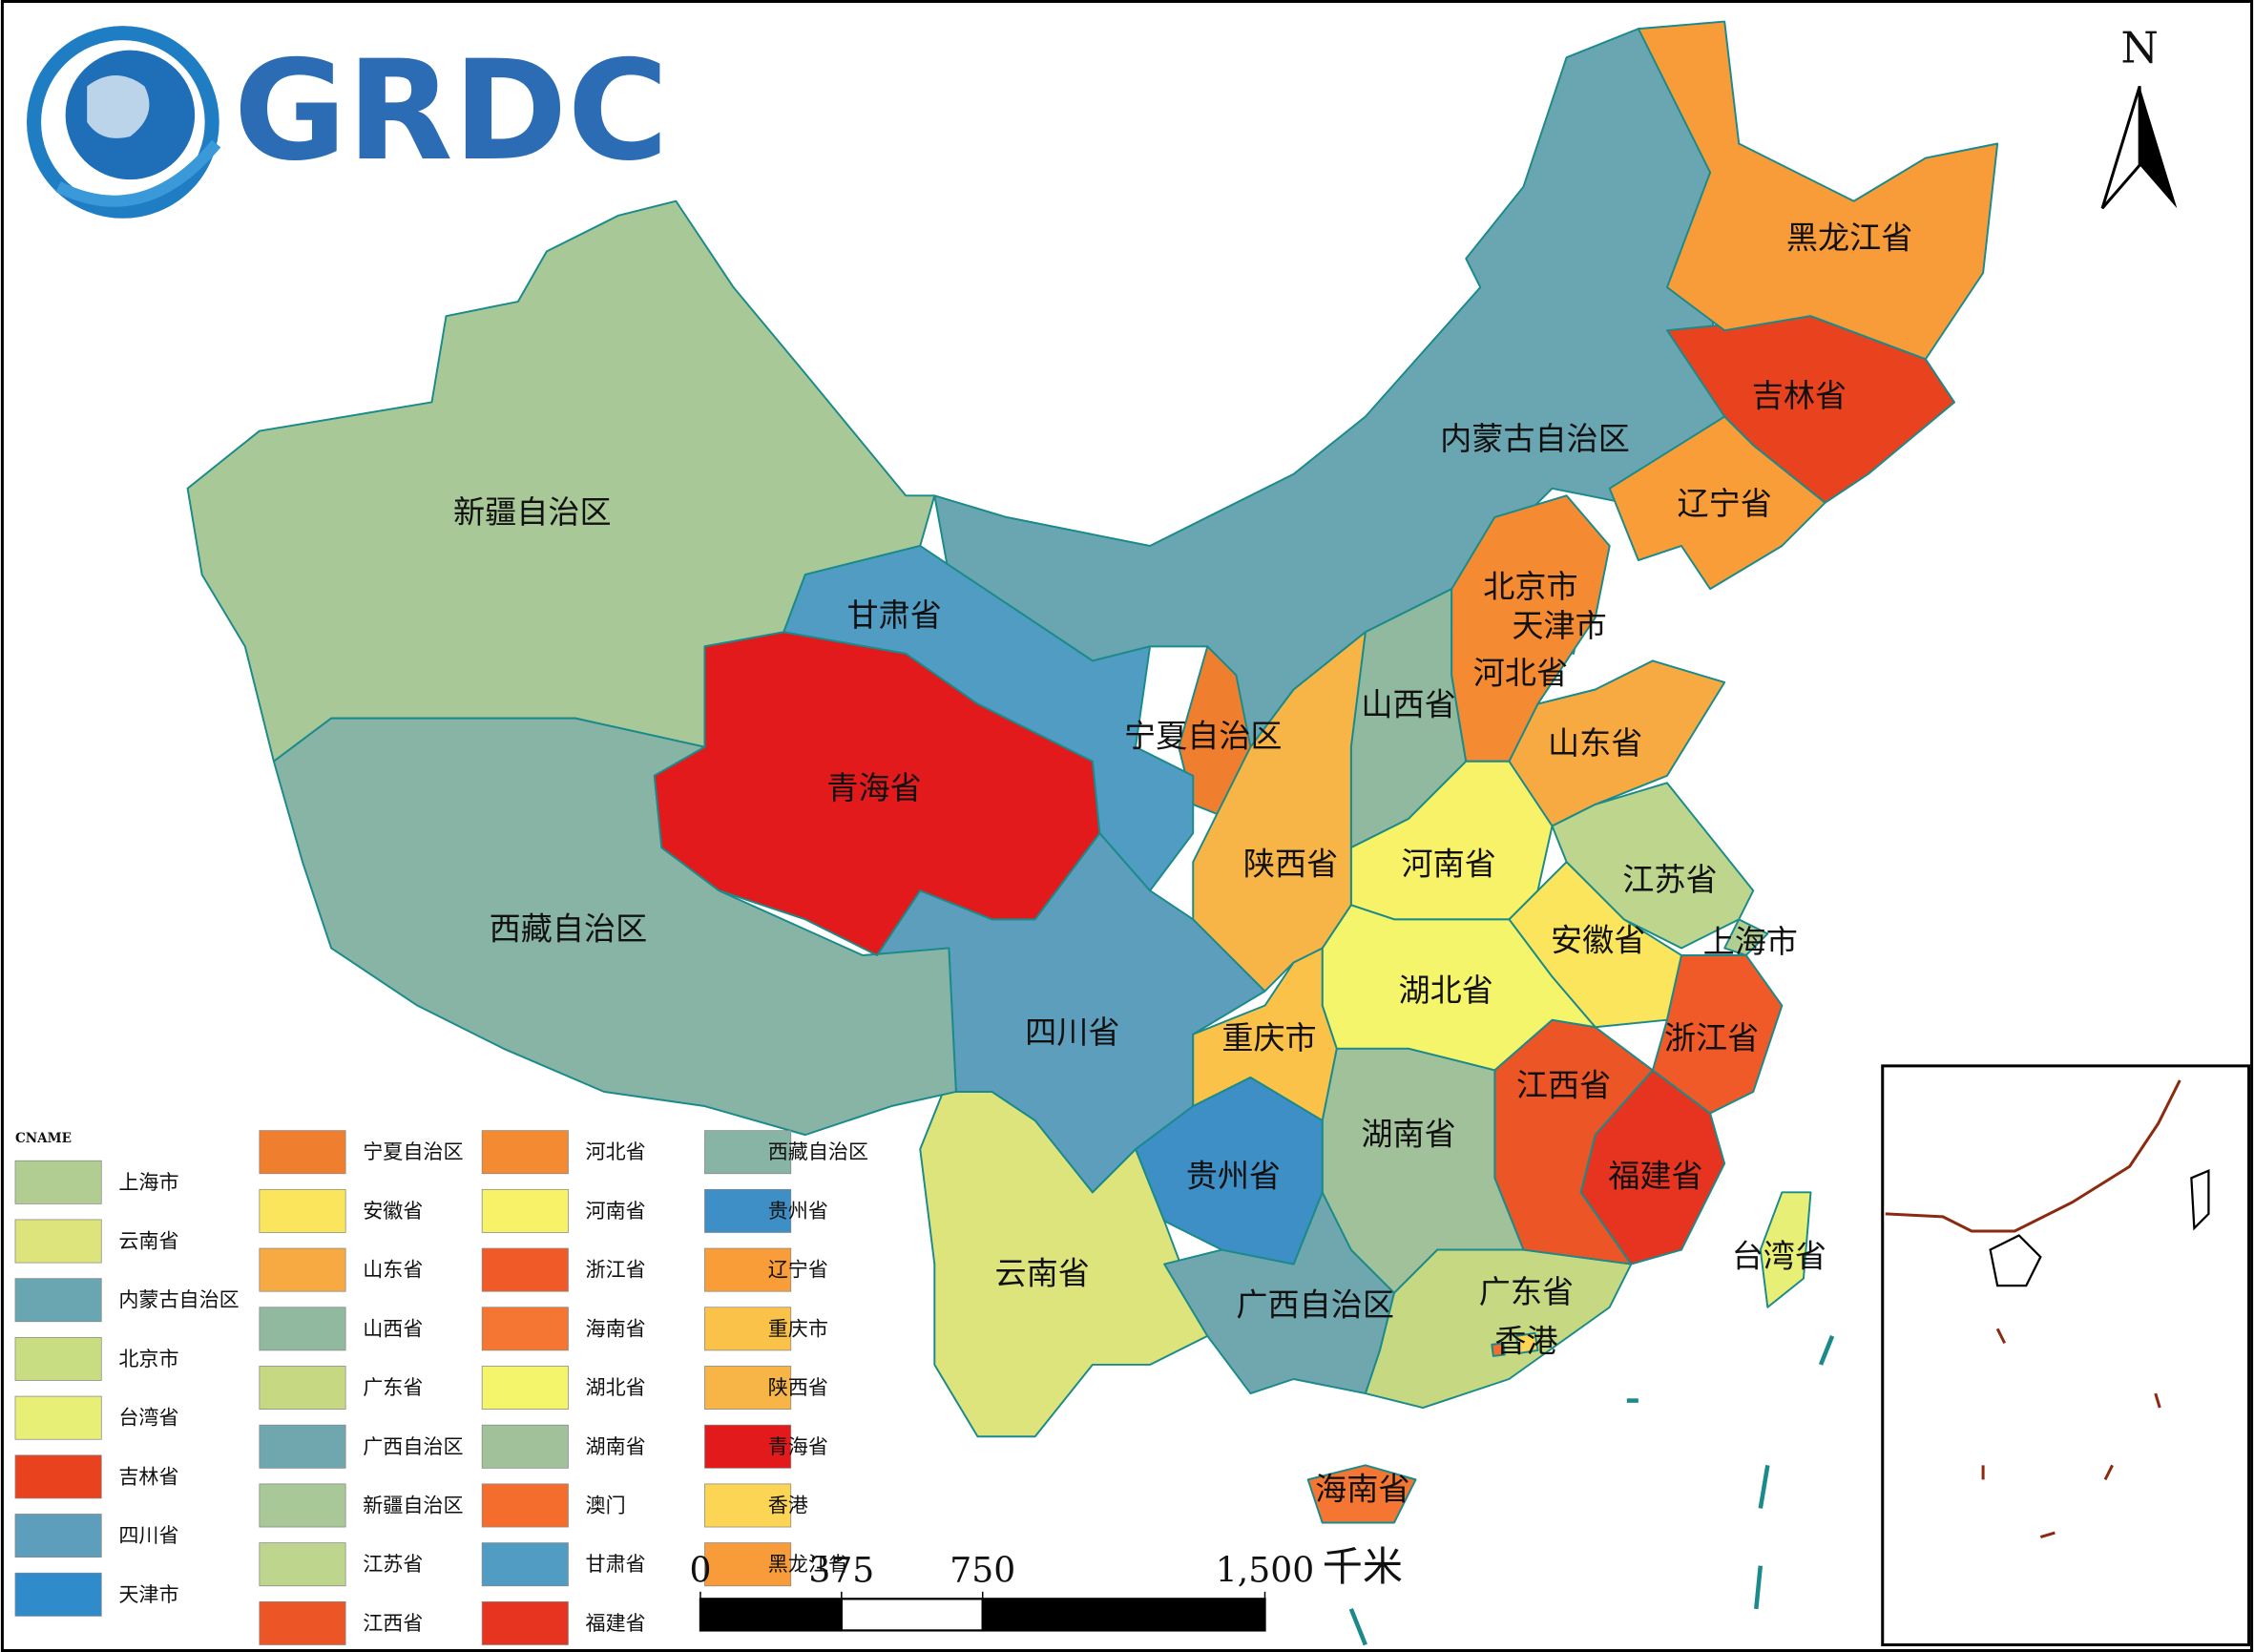 The image size is (2254, 1652). I want to click on boundary-dashes, so click(1591, 1490).